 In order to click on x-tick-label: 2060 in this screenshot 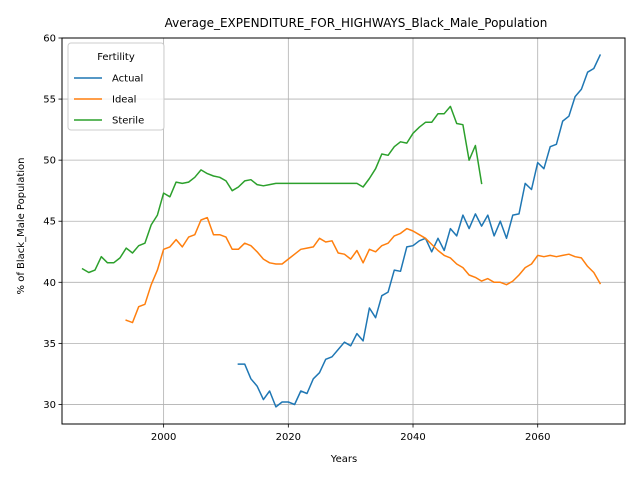, I will do `click(537, 437)`.